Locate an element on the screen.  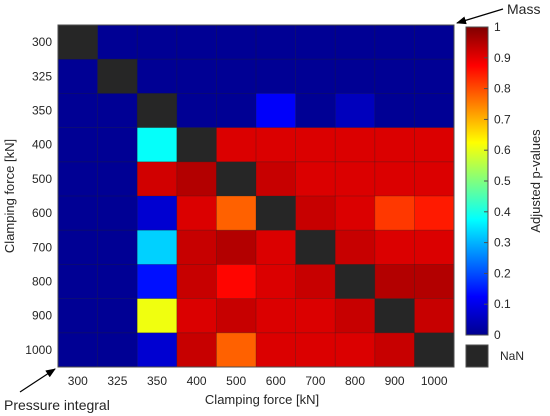
colorbar-tick-label: 0.3 is located at coordinates (502, 243).